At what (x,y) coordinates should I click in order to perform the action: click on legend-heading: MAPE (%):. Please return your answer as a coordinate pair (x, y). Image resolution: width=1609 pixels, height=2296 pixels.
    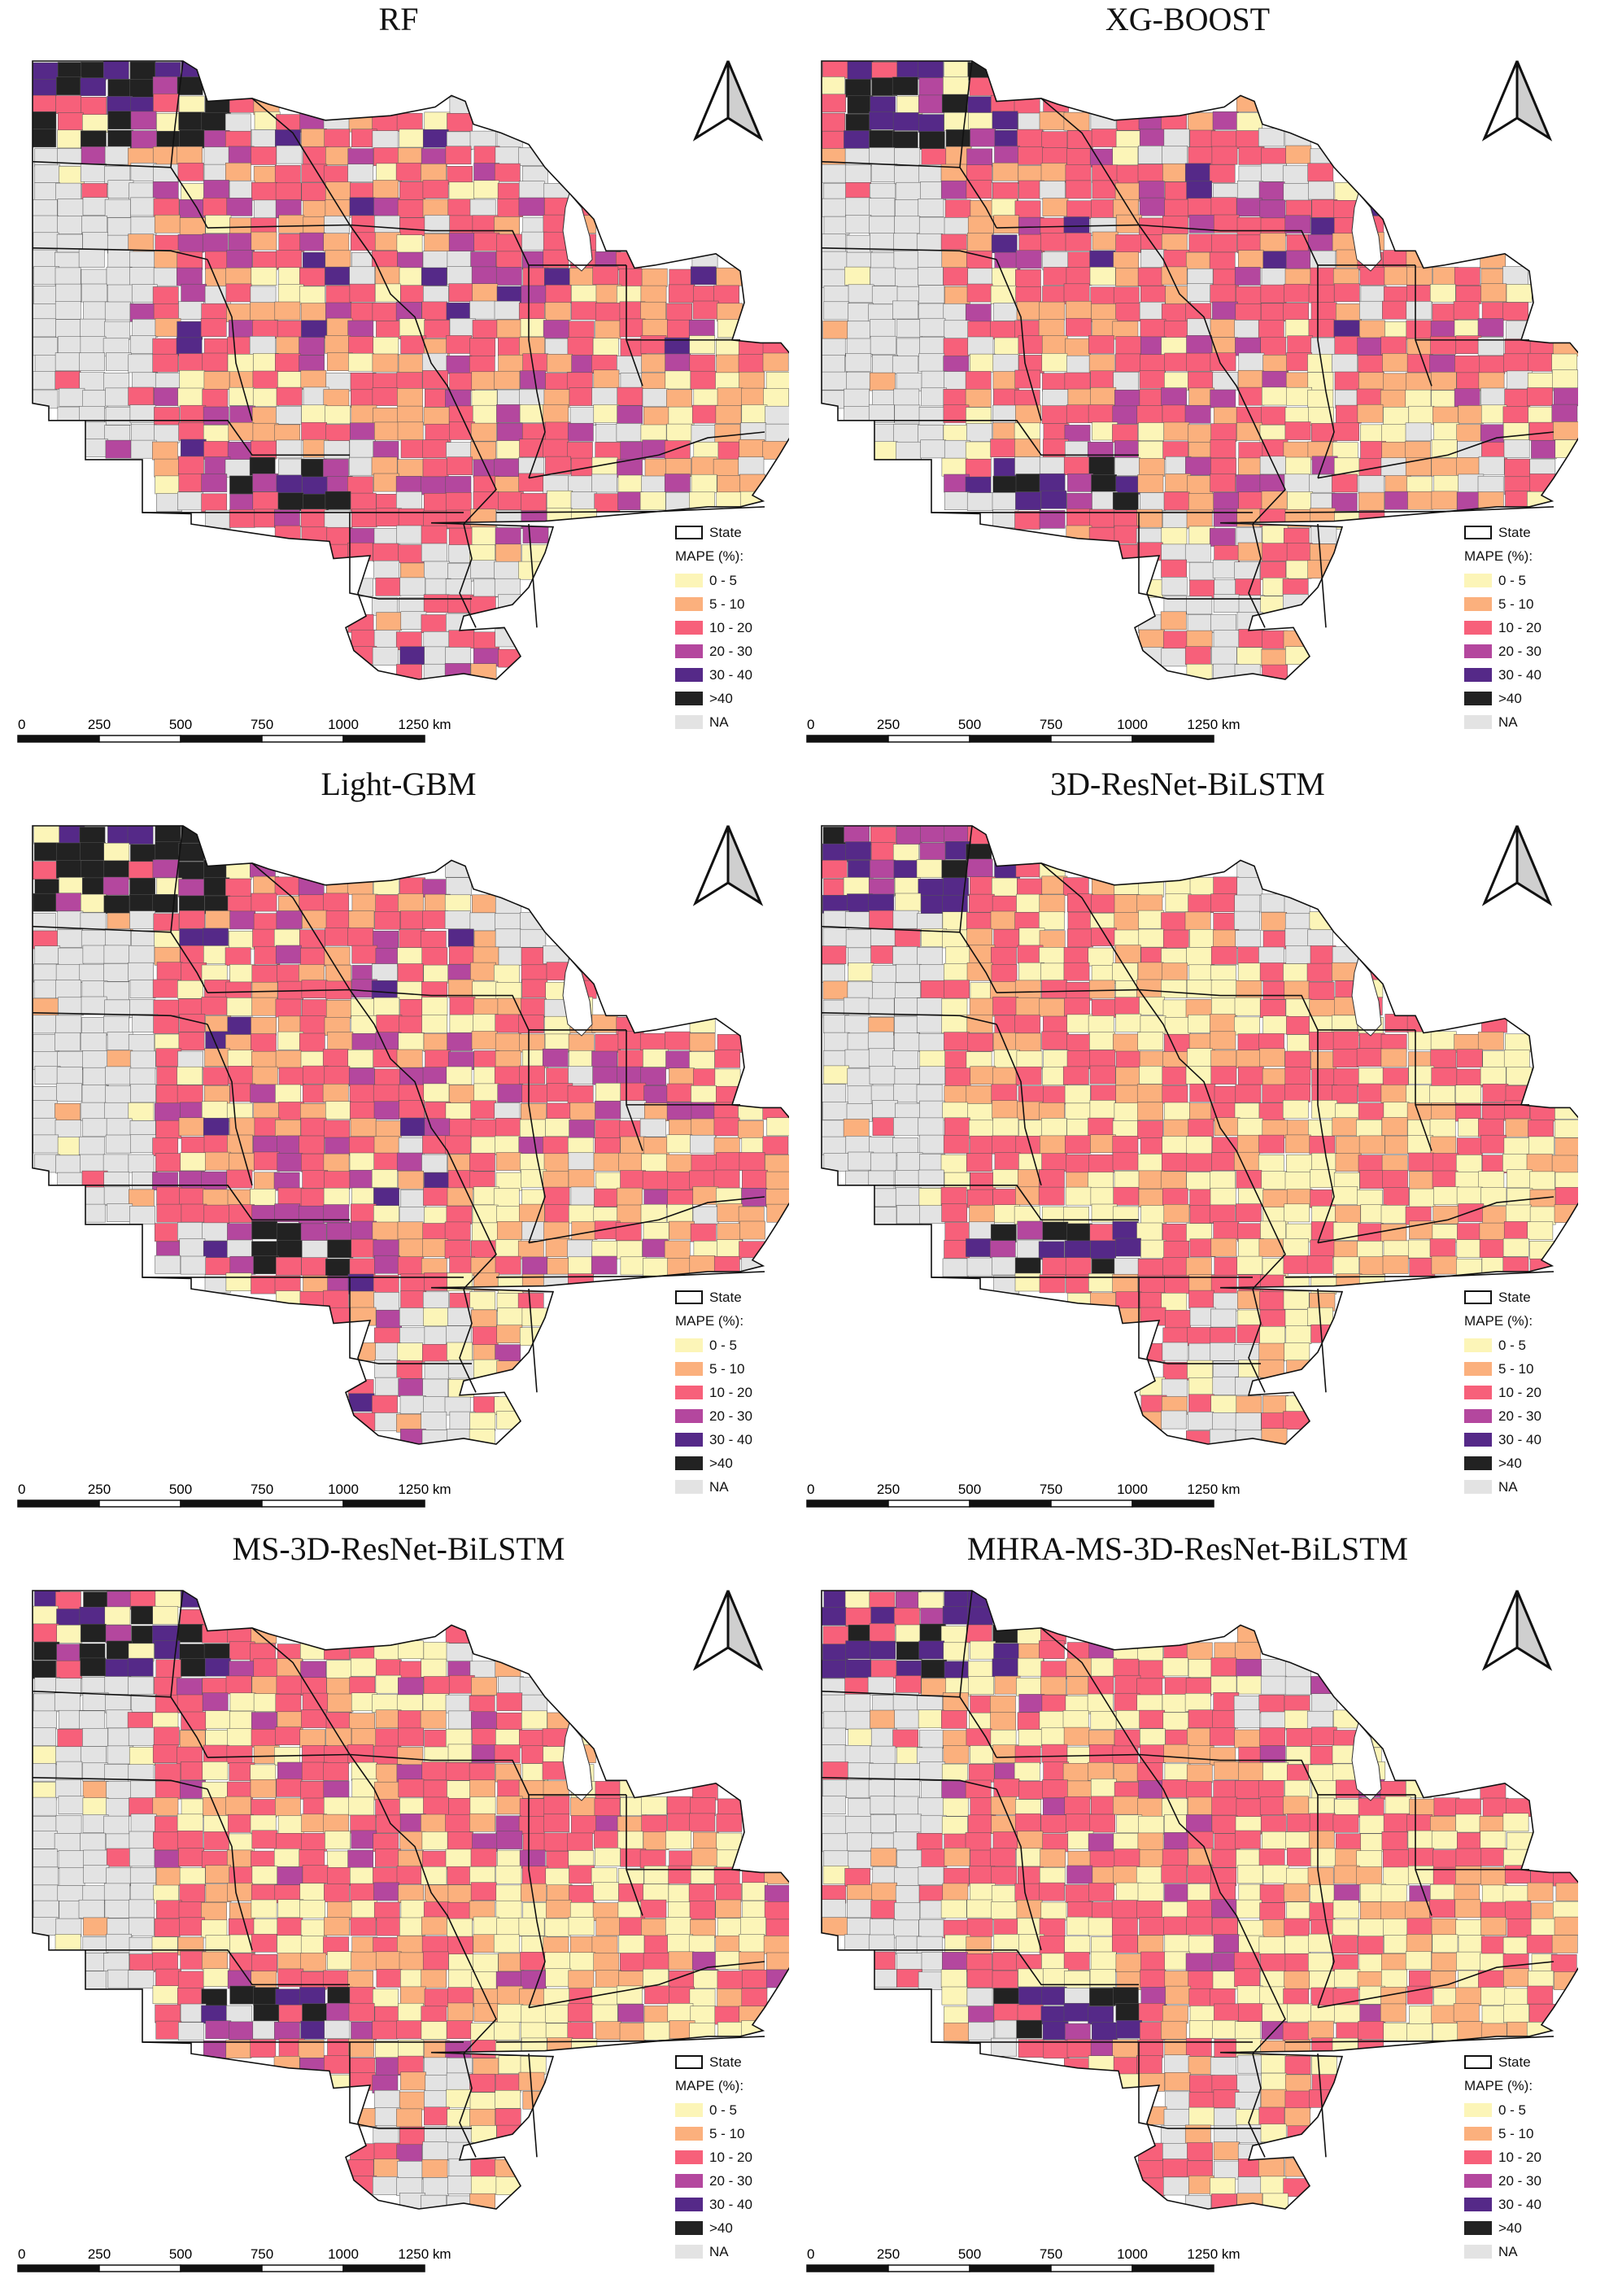
    Looking at the image, I should click on (1498, 2085).